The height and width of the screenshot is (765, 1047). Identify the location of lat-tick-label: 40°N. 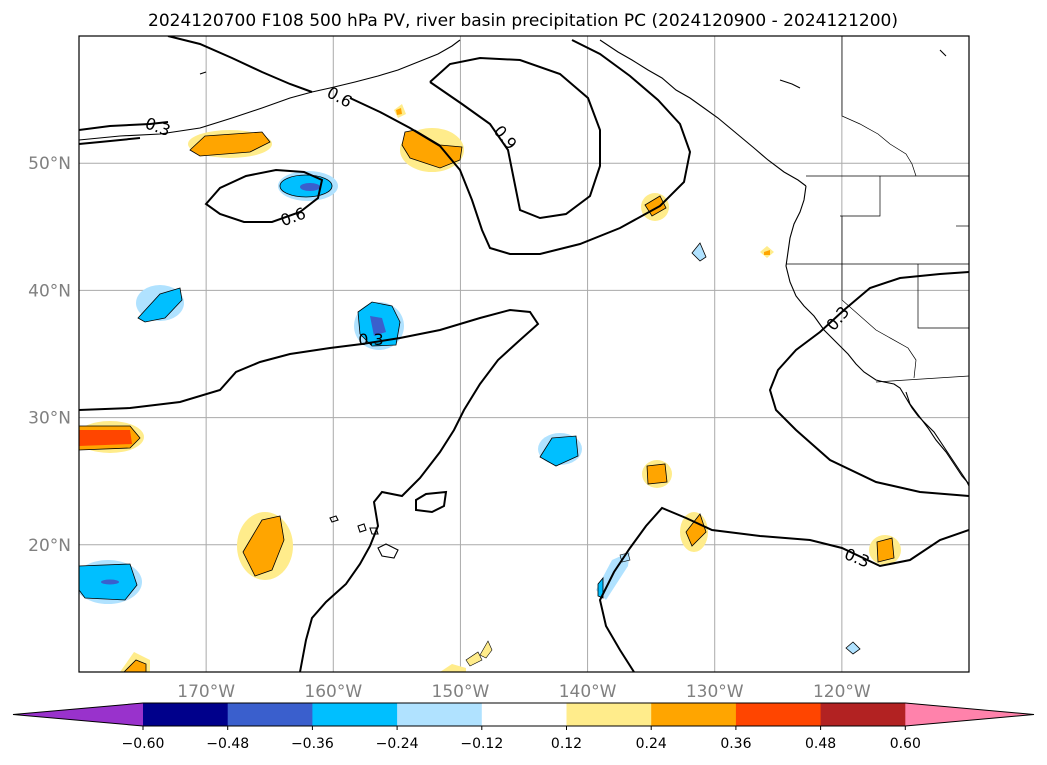
(49, 291).